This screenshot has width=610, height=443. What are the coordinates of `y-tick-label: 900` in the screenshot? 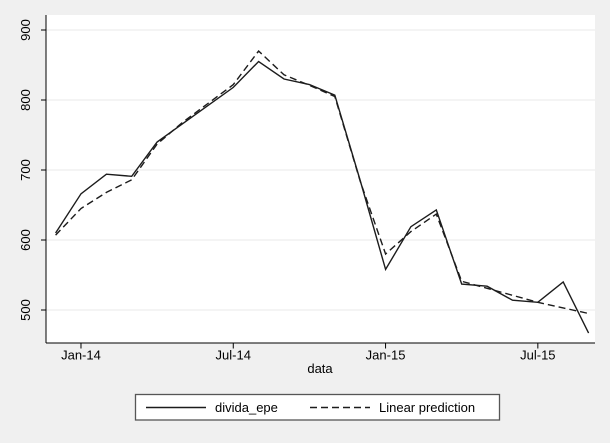 It's located at (25, 30).